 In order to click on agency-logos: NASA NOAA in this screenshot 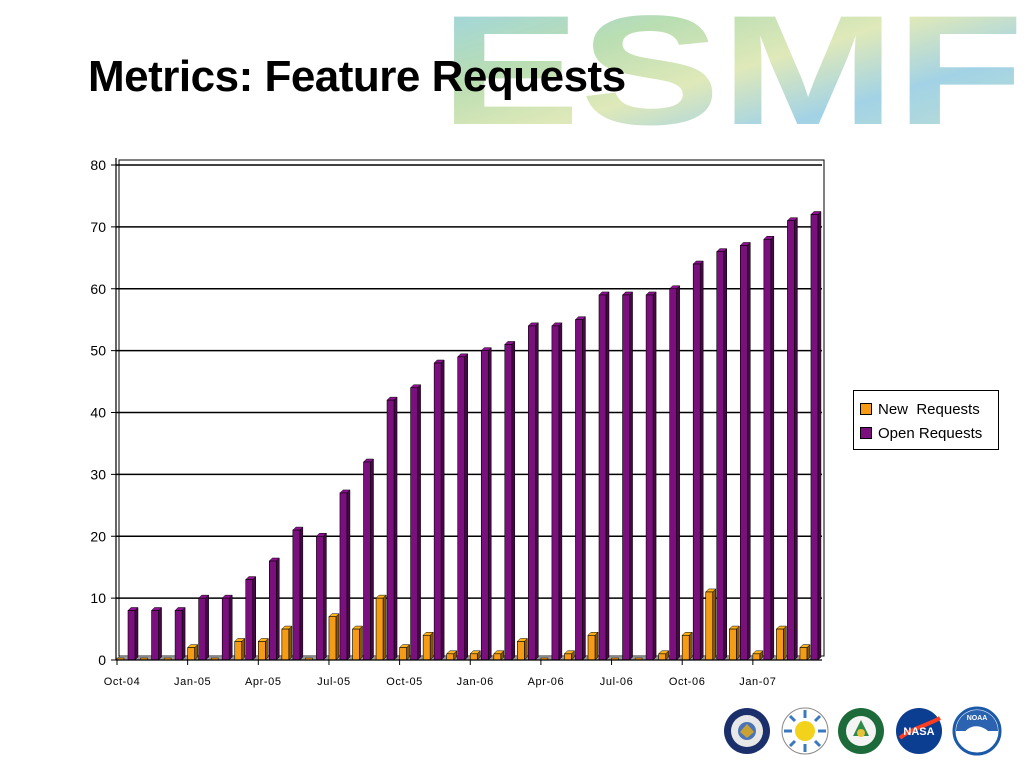, I will do `click(861, 732)`.